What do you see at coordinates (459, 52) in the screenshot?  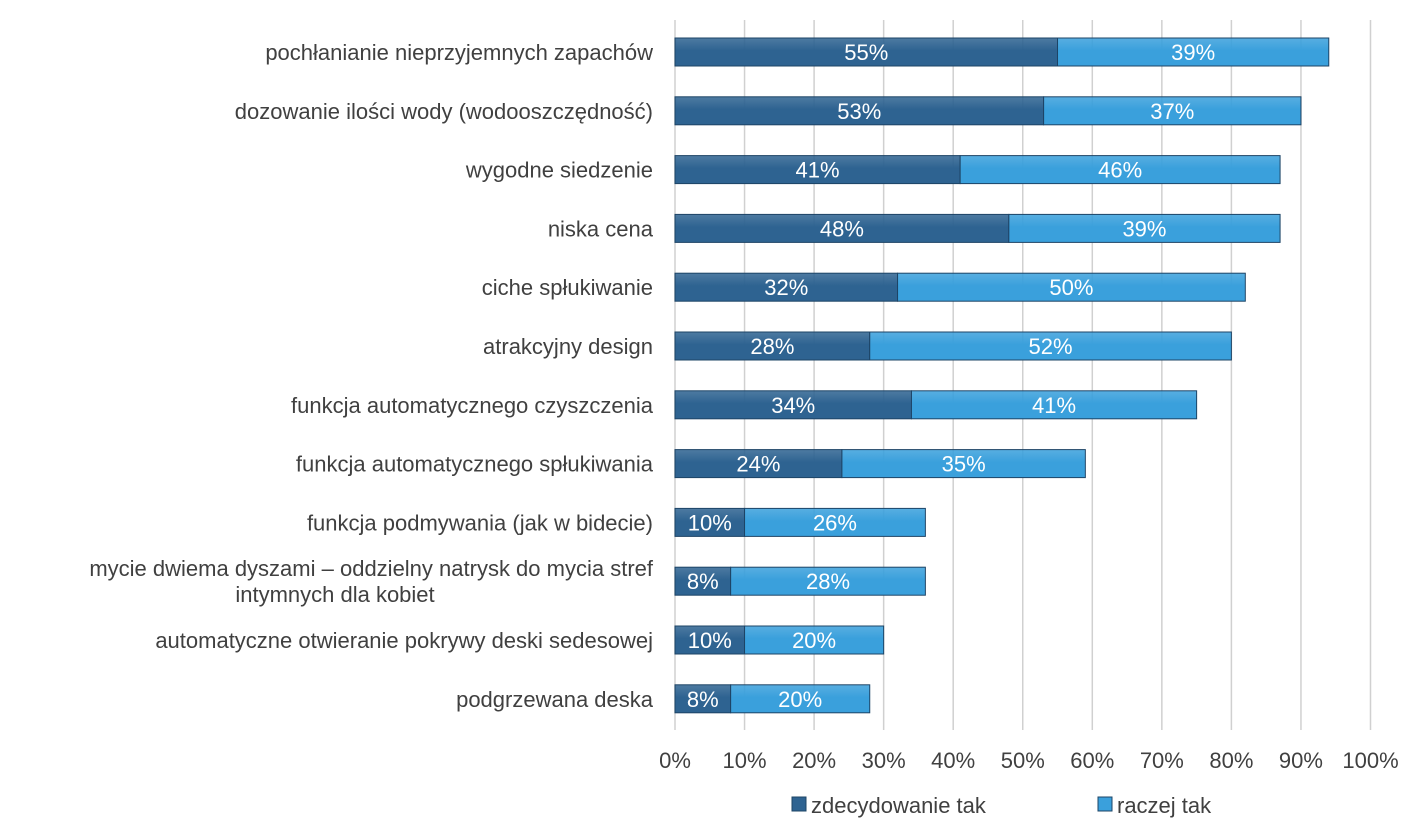 I see `category-label: pochłanianie nieprzyjemnych zapachów` at bounding box center [459, 52].